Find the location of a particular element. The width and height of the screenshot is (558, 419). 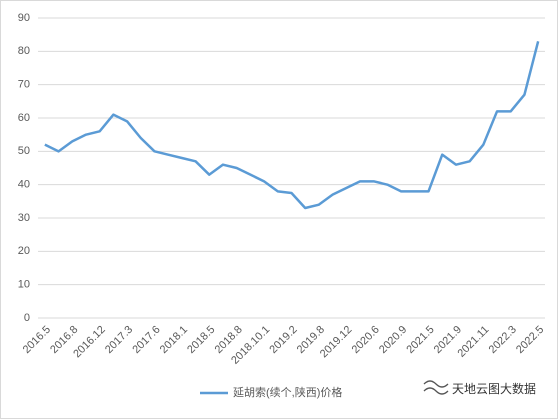

y-tick-label: 30 is located at coordinates (24, 218).